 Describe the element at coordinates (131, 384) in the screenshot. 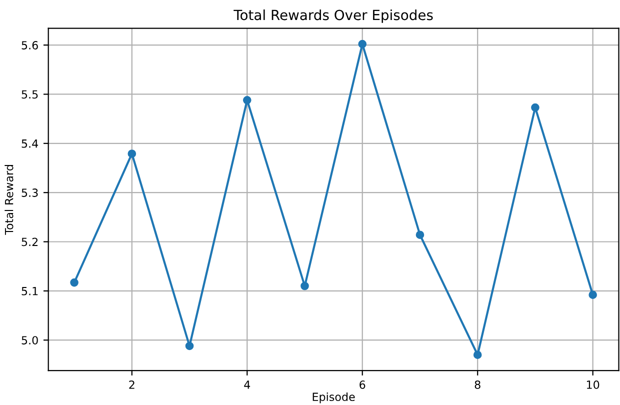

I see `x-tick-label: 2` at that location.